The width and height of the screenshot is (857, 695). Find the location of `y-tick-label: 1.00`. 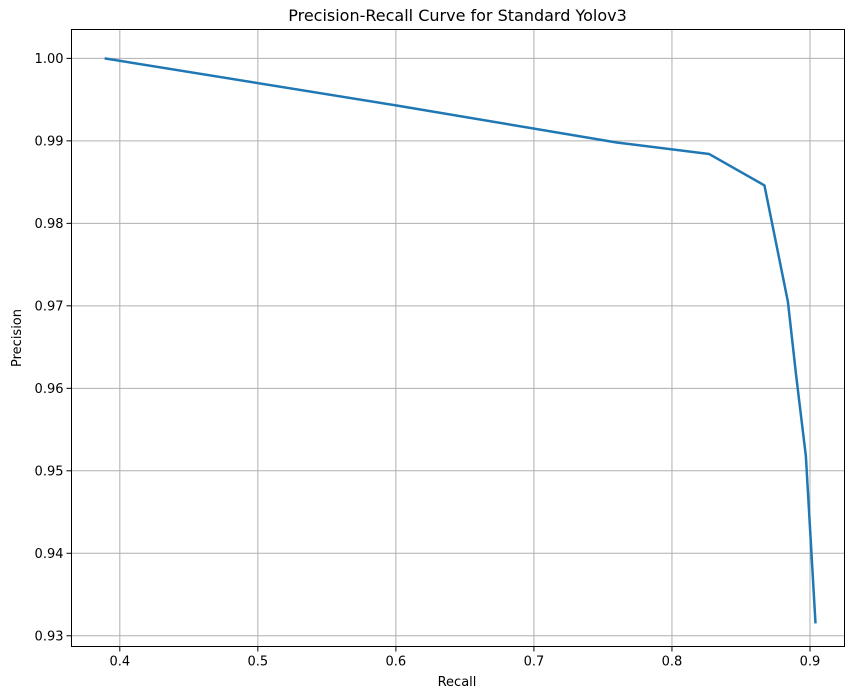

y-tick-label: 1.00 is located at coordinates (49, 59).